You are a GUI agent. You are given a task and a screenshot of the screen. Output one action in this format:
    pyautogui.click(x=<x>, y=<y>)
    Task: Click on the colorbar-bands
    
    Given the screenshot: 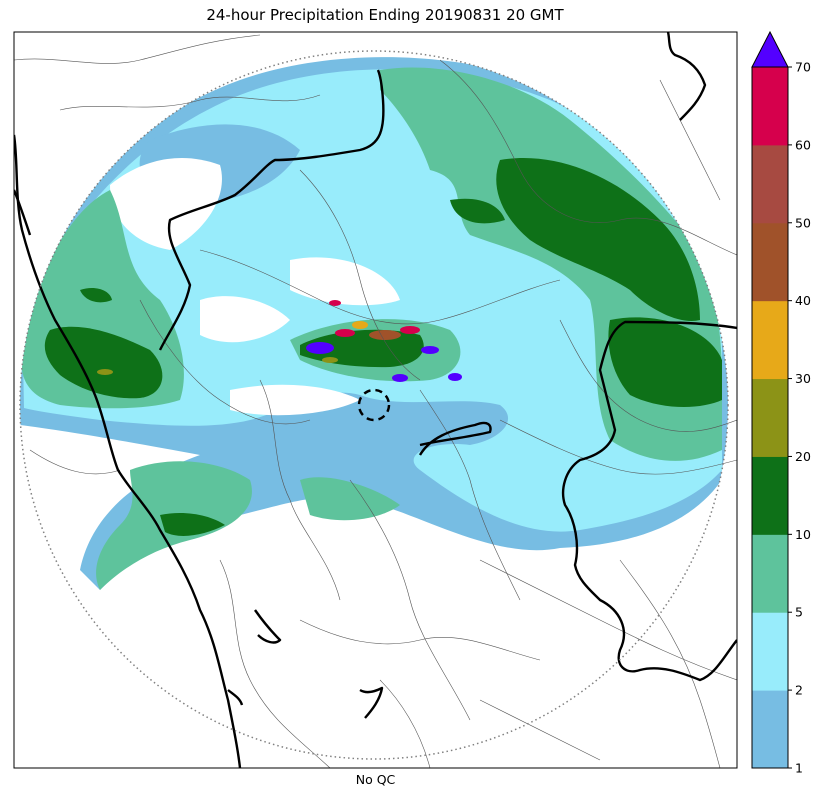 What is the action you would take?
    pyautogui.click(x=770, y=418)
    